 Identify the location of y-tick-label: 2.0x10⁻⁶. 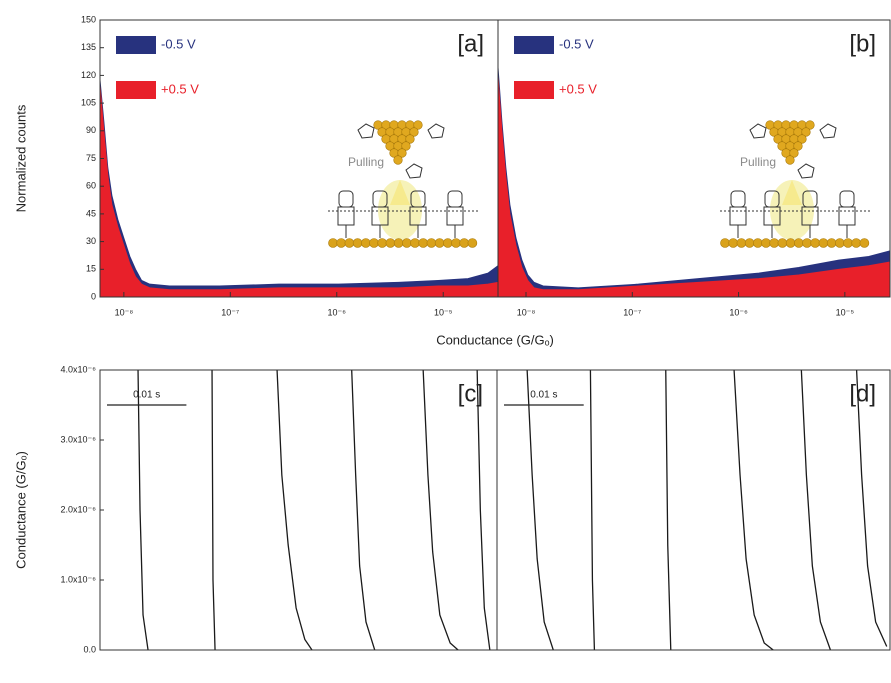
(79, 509).